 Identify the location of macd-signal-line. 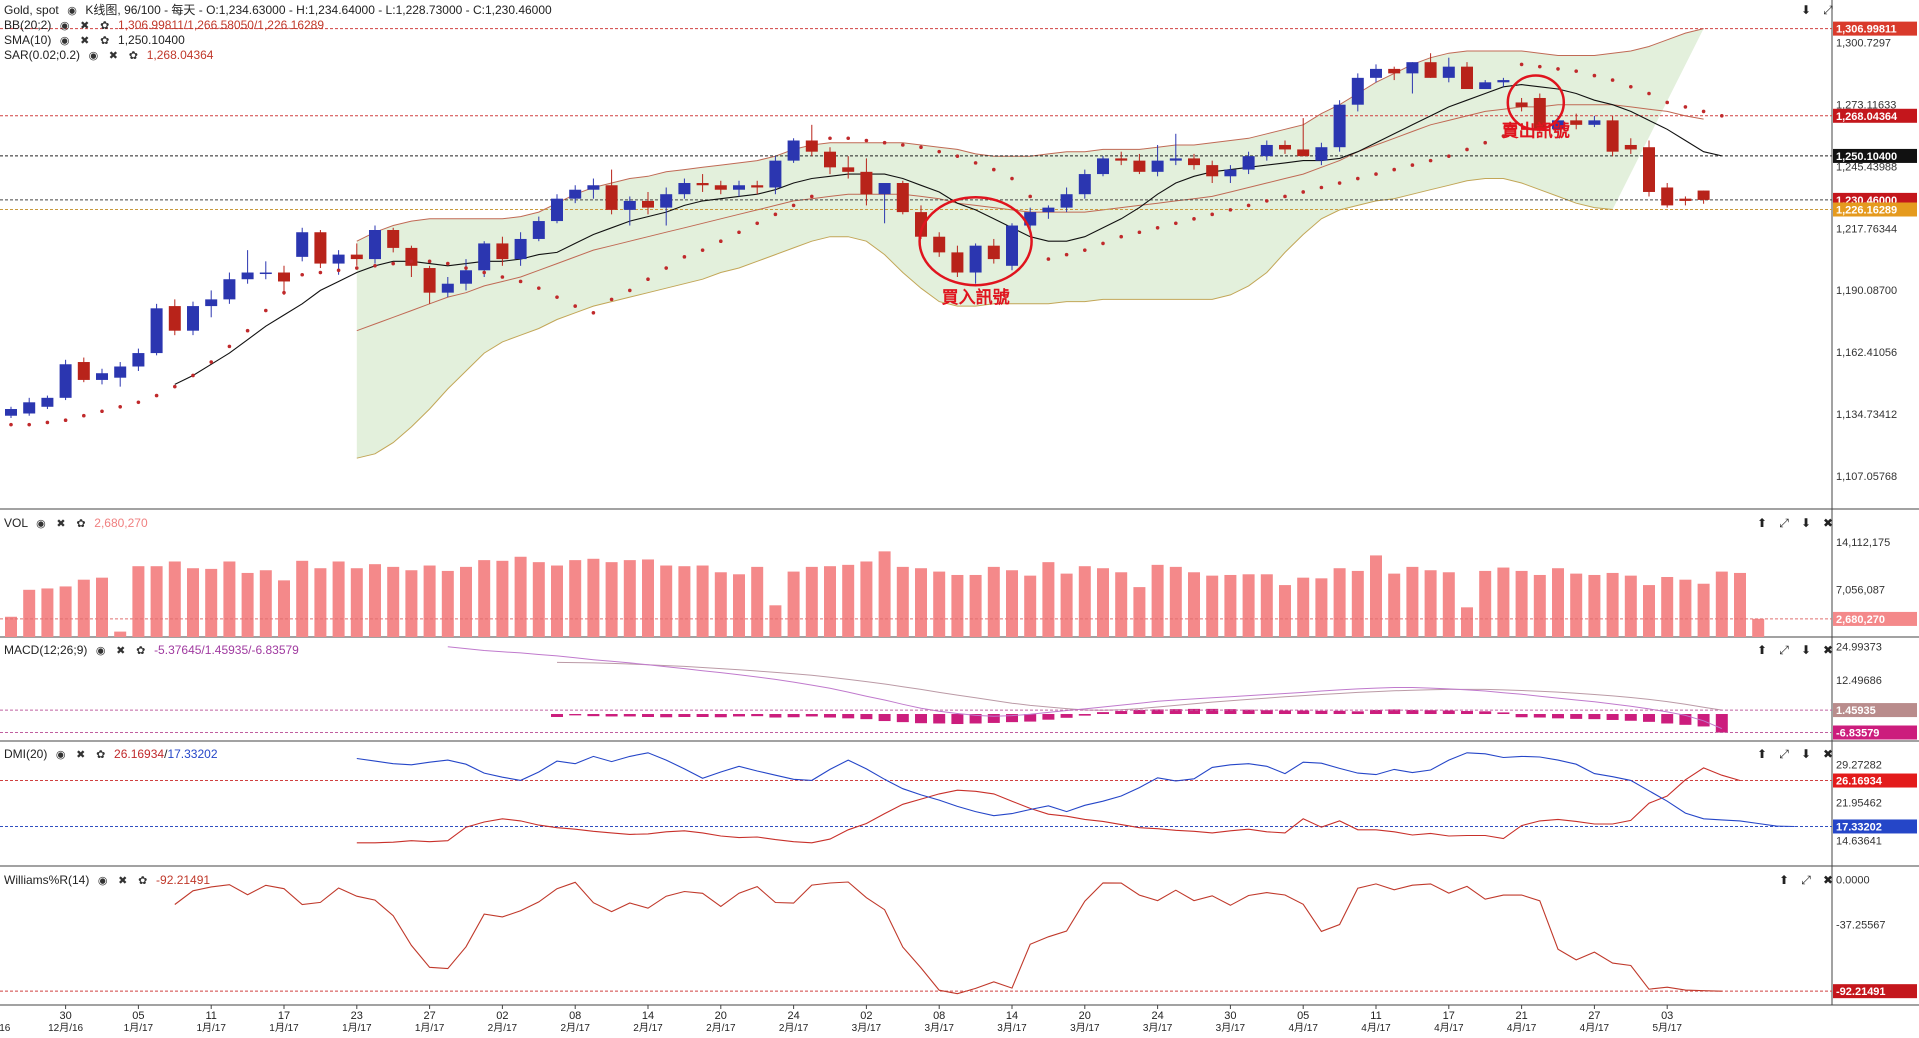
(1139, 686).